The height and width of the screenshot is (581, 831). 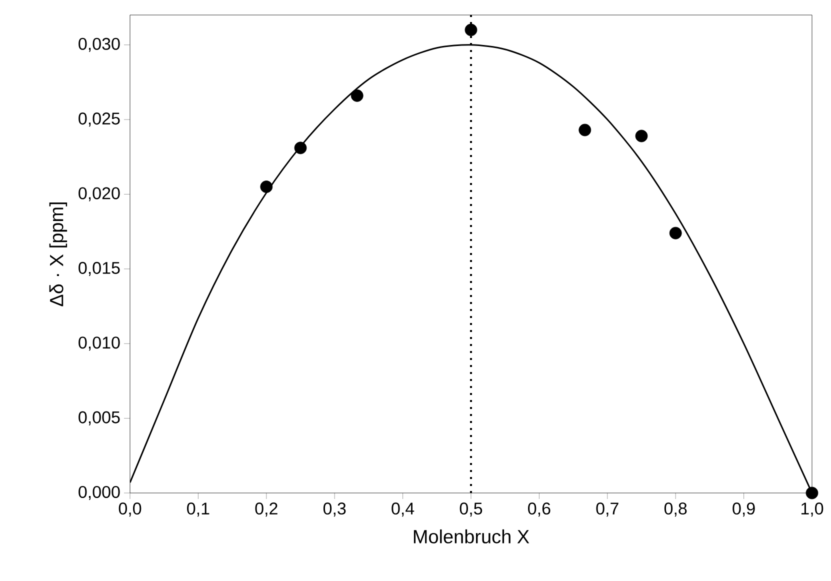 What do you see at coordinates (99, 45) in the screenshot?
I see `y-tick-label: 0,030` at bounding box center [99, 45].